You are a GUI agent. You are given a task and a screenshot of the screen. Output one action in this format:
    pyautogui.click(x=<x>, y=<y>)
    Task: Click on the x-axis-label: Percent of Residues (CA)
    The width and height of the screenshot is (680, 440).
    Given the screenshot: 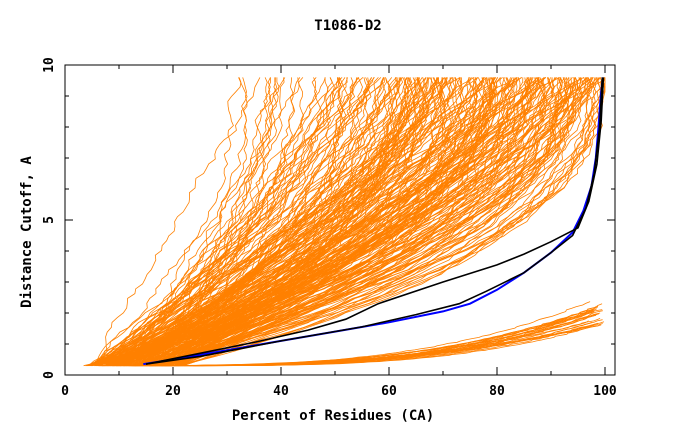 What is the action you would take?
    pyautogui.click(x=333, y=416)
    